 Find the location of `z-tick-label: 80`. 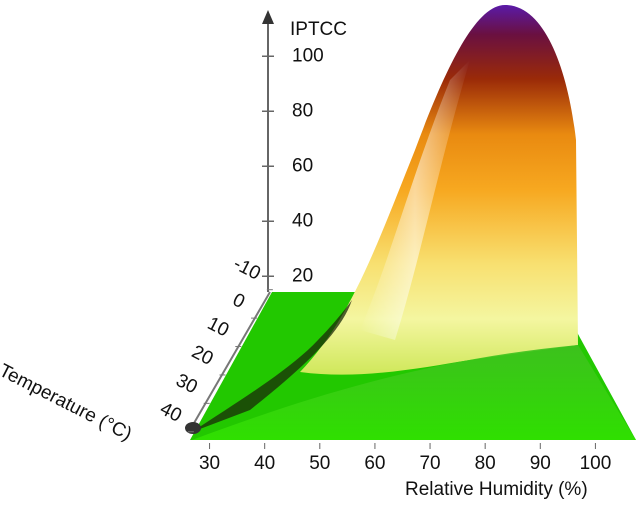

z-tick-label: 80 is located at coordinates (302, 110).